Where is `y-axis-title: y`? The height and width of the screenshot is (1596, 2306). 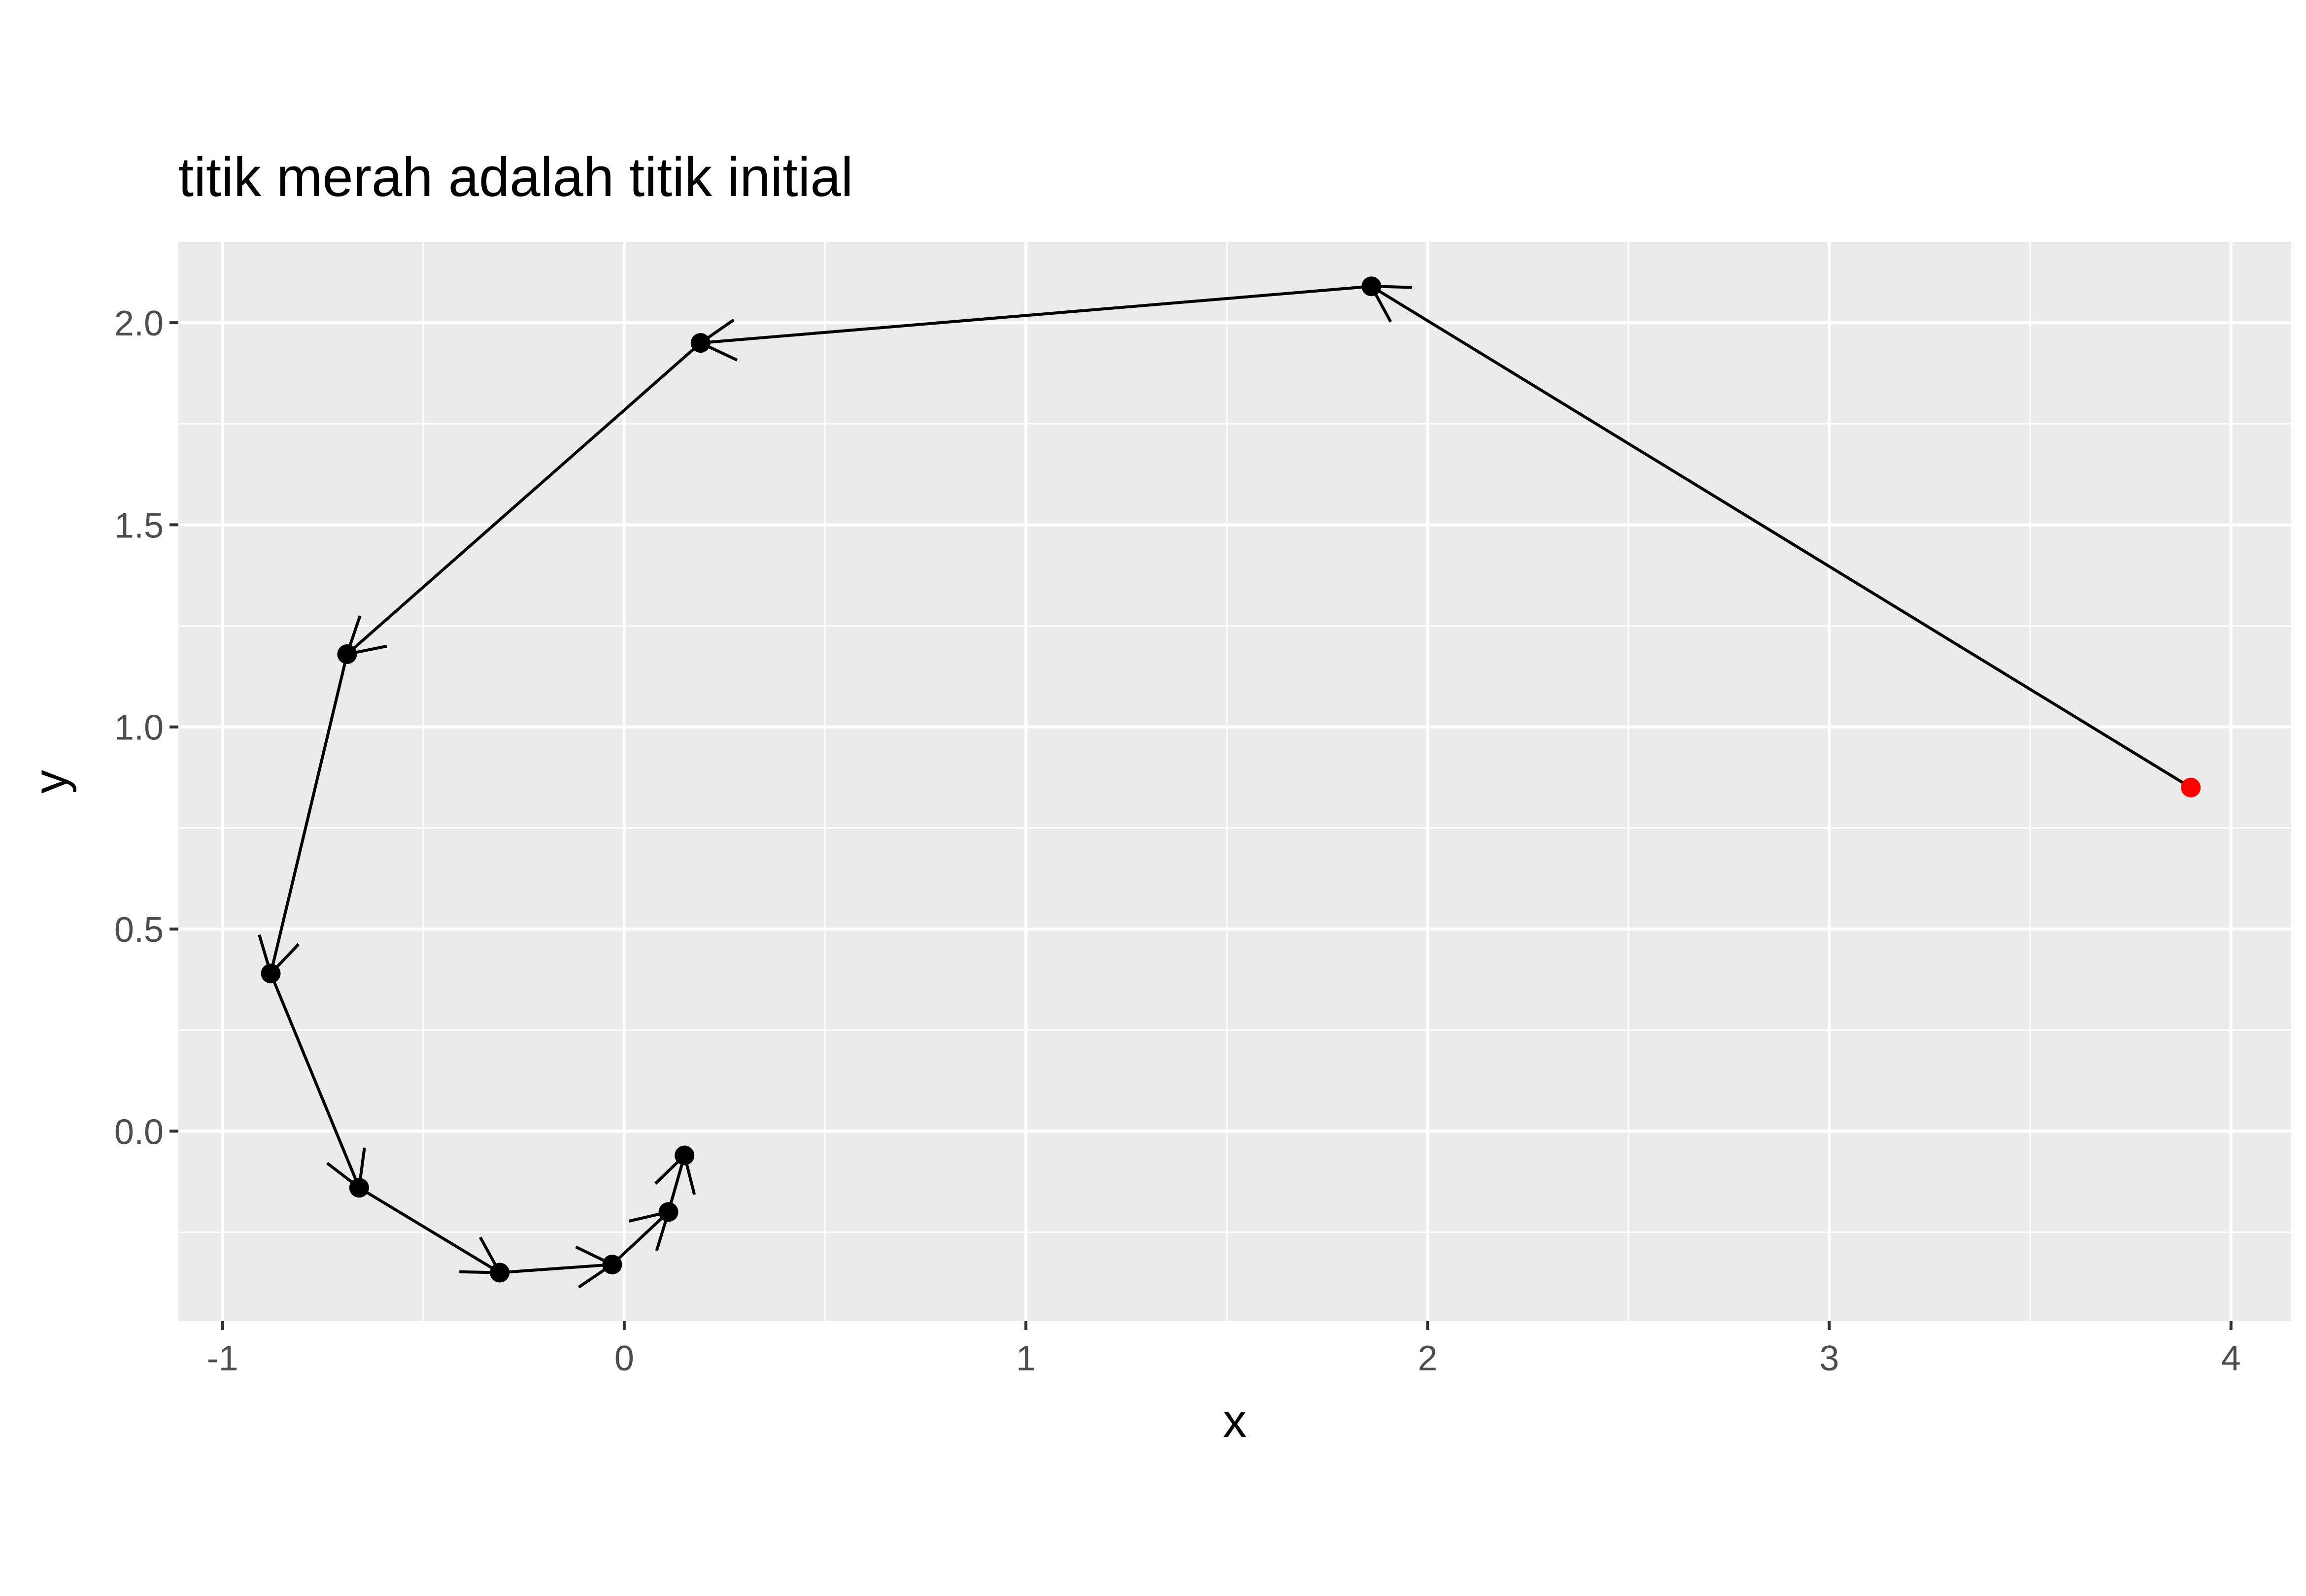 y-axis-title: y is located at coordinates (51, 782).